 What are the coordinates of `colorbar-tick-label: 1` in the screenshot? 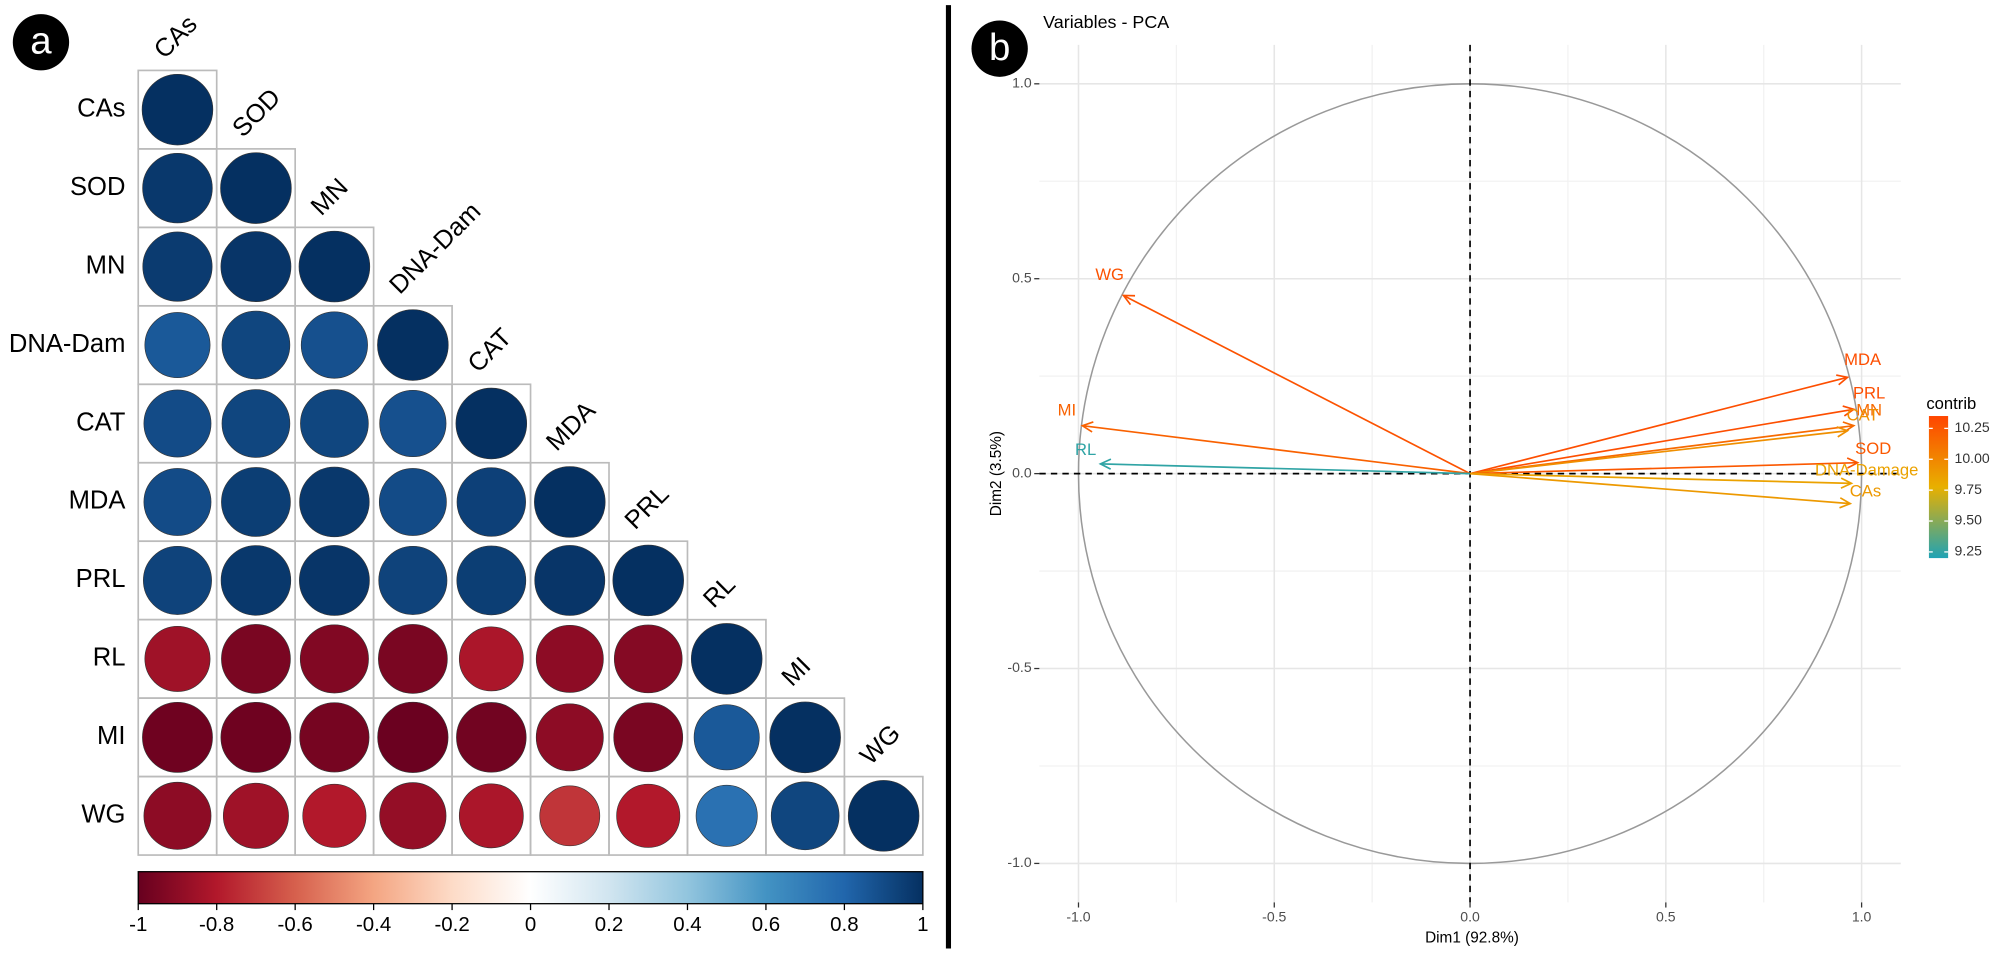 It's located at (922, 924).